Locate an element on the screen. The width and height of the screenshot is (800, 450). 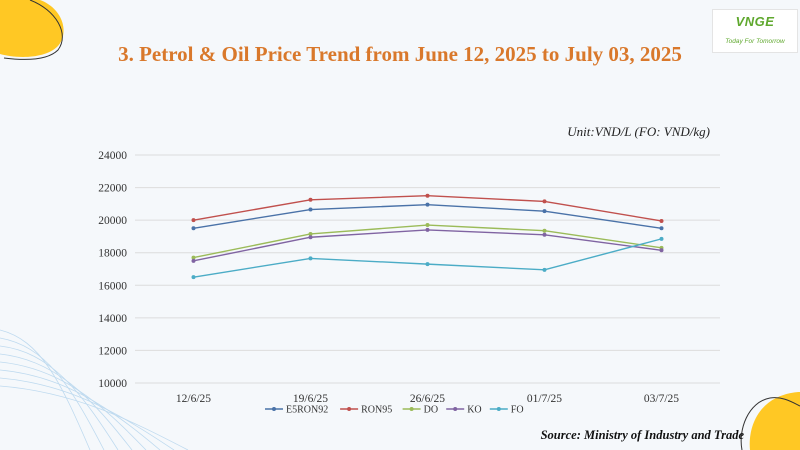
y-tick-label: 14000 is located at coordinates (112, 319).